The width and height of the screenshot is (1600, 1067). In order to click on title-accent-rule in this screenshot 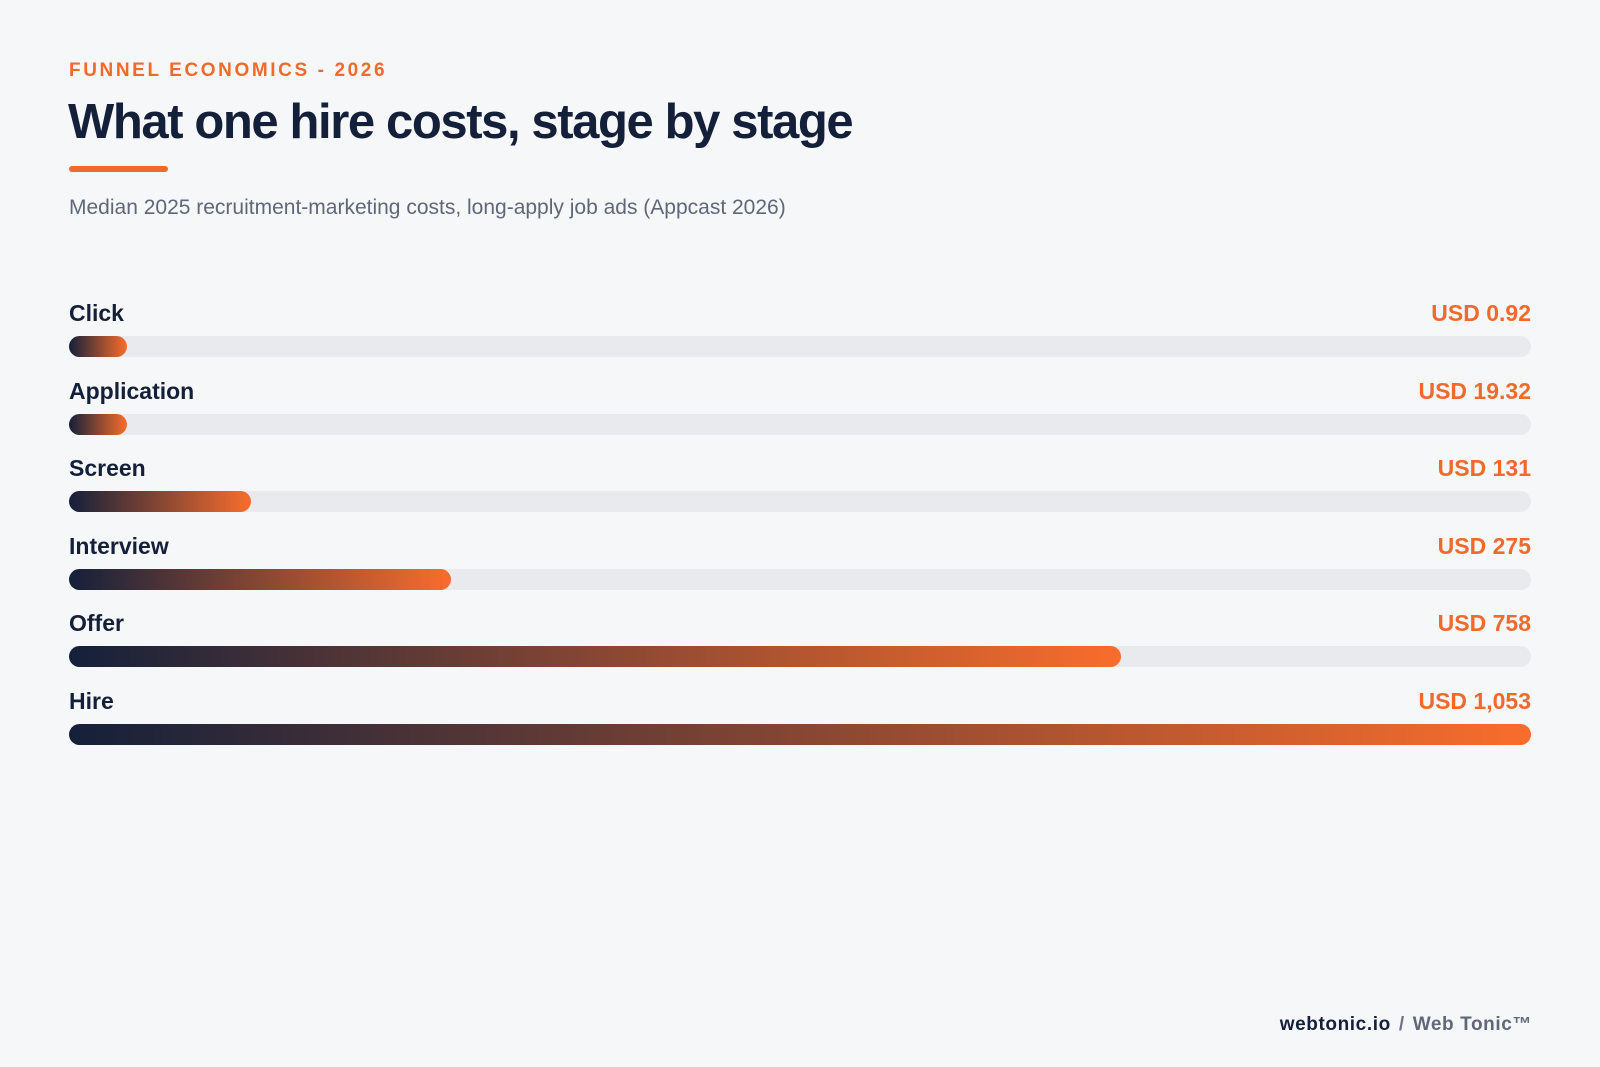, I will do `click(118, 169)`.